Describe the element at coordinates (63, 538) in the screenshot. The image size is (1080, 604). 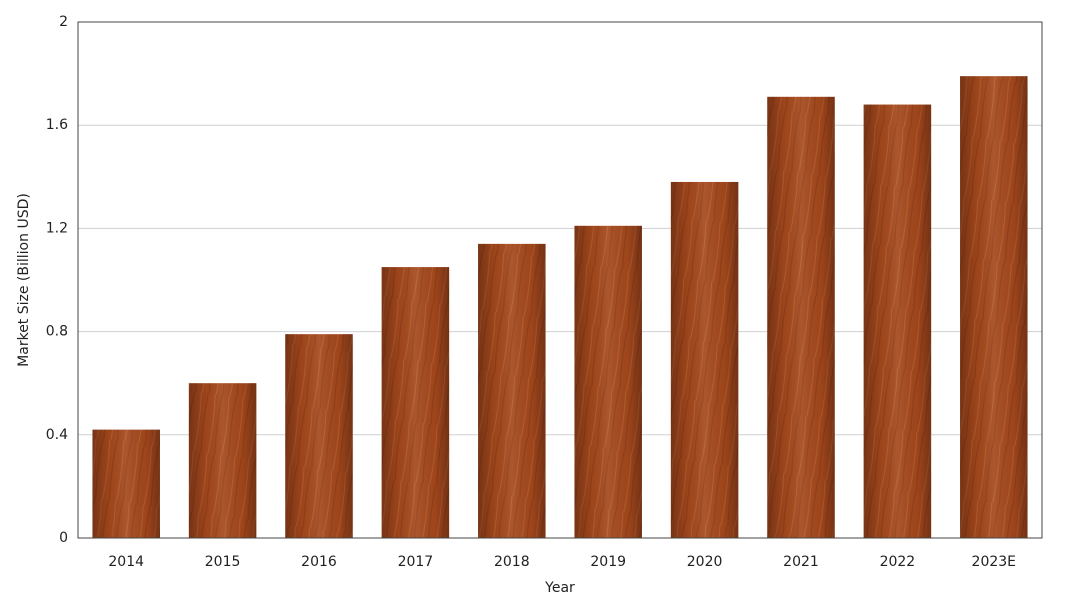
I see `y-tick-label: 0` at that location.